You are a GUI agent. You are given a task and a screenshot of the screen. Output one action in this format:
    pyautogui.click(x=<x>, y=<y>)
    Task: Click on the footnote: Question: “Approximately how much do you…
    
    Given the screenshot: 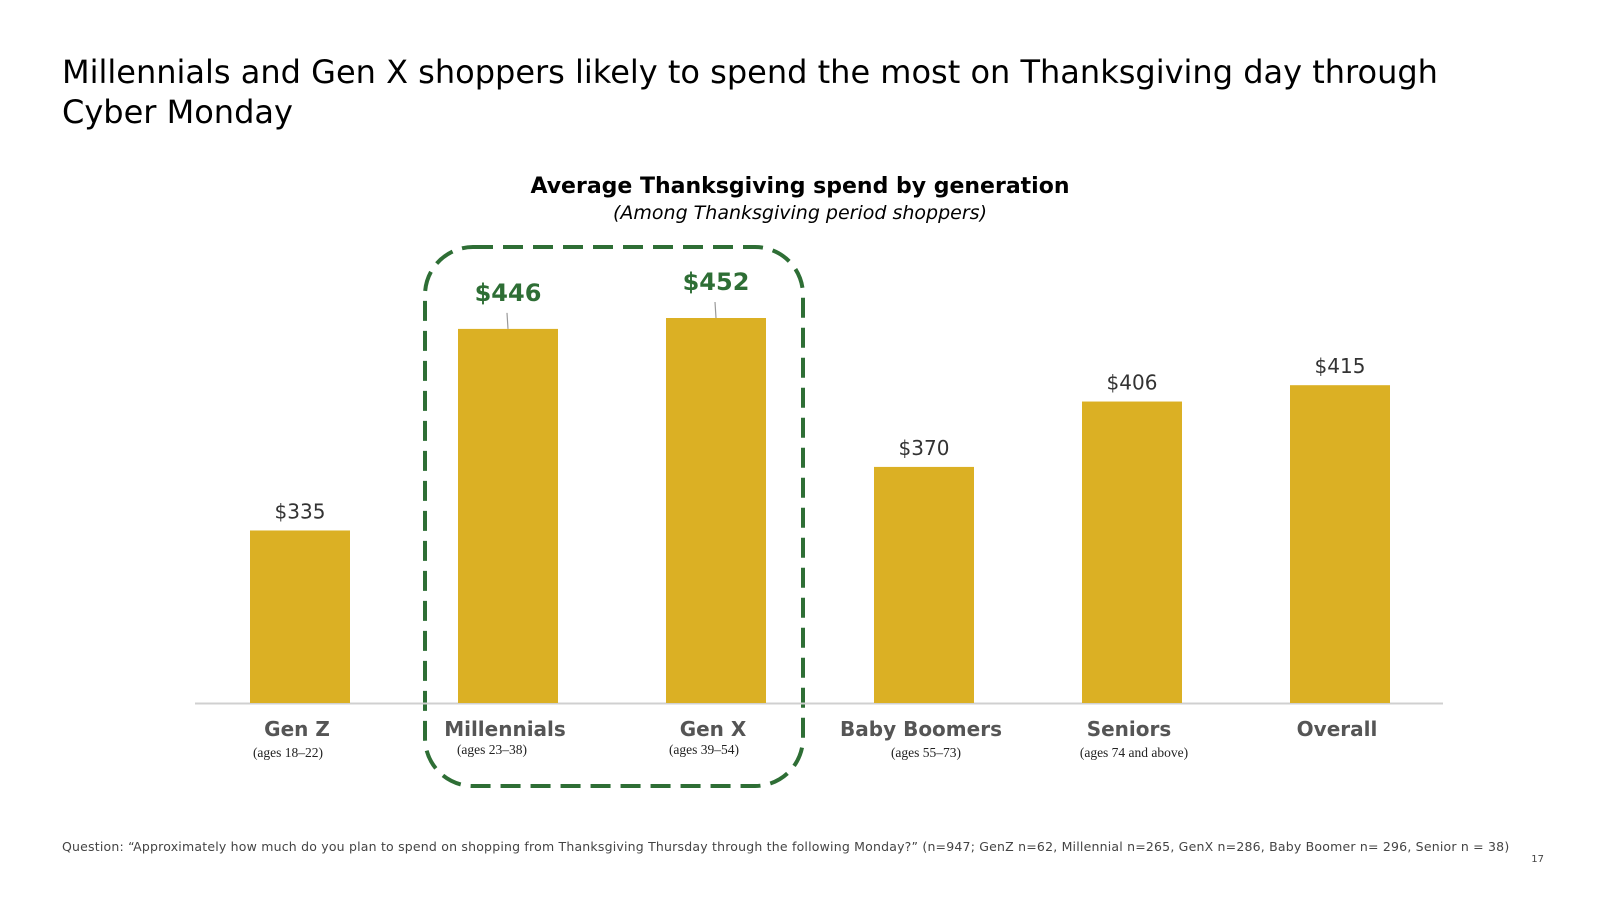 What is the action you would take?
    pyautogui.click(x=786, y=846)
    